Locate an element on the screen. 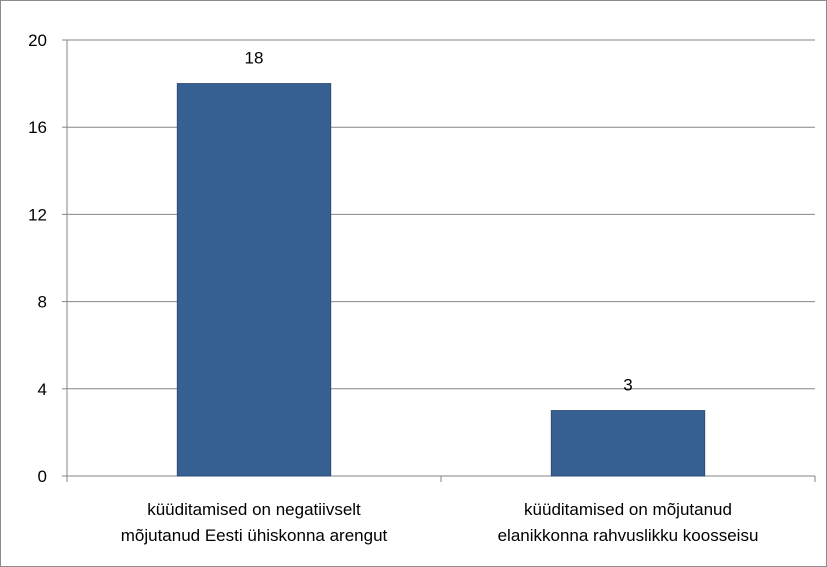  y-tick-label: 0 is located at coordinates (42, 476).